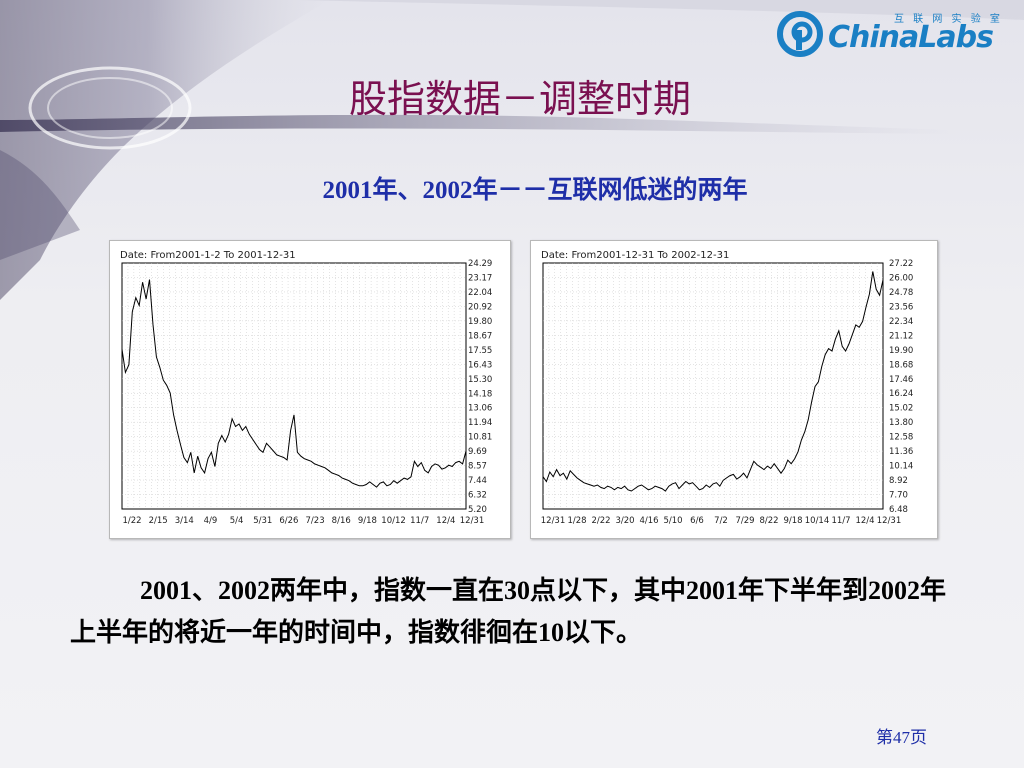  Describe the element at coordinates (211, 521) in the screenshot. I see `x-tick-label: 4/9` at that location.